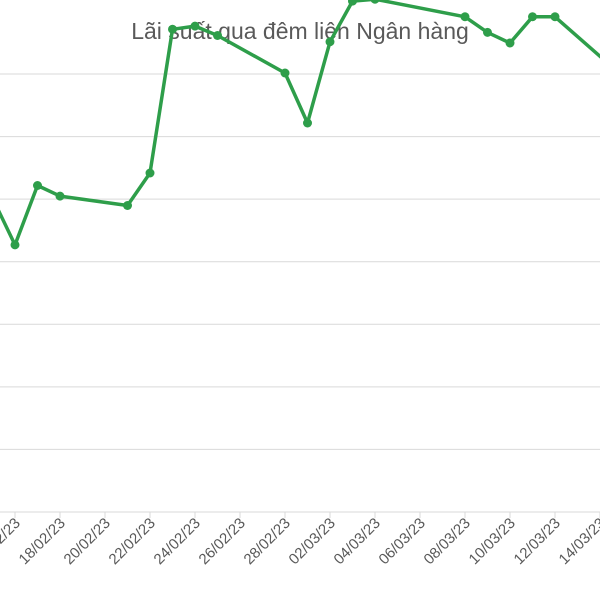  I want to click on x-tick-label: 02/03/23, so click(312, 541).